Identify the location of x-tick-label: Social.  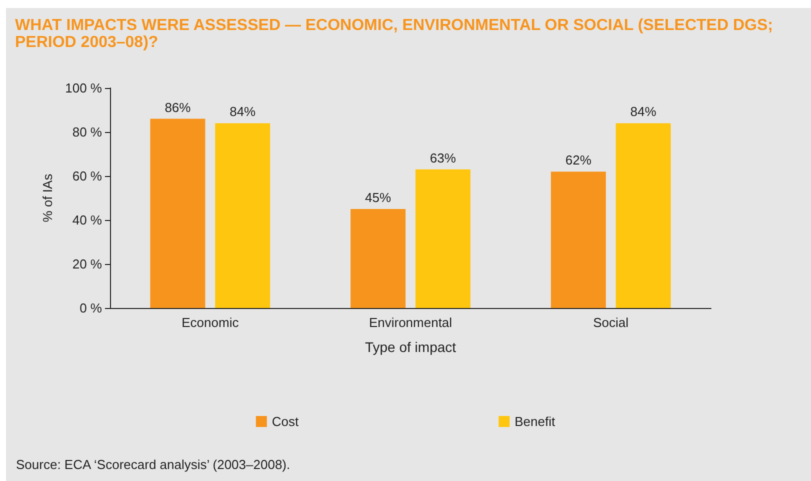
(611, 322).